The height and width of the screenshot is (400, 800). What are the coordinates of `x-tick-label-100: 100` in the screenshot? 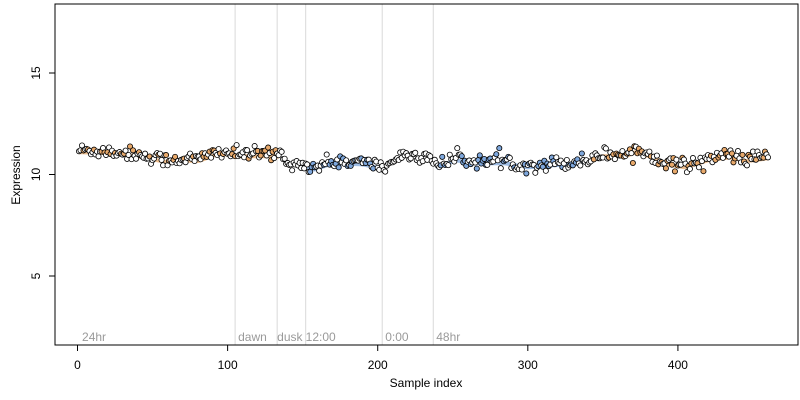 It's located at (228, 365).